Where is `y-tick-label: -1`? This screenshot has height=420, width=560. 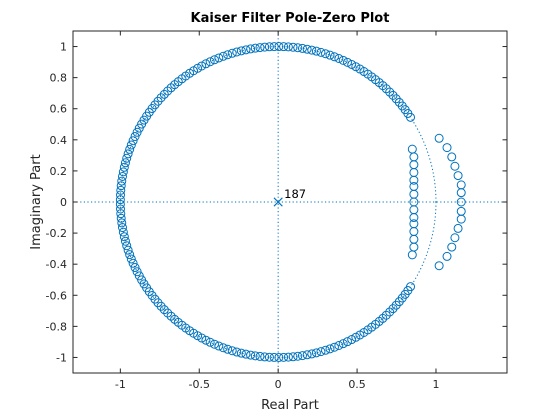
y-tick-label: -1 is located at coordinates (61, 357).